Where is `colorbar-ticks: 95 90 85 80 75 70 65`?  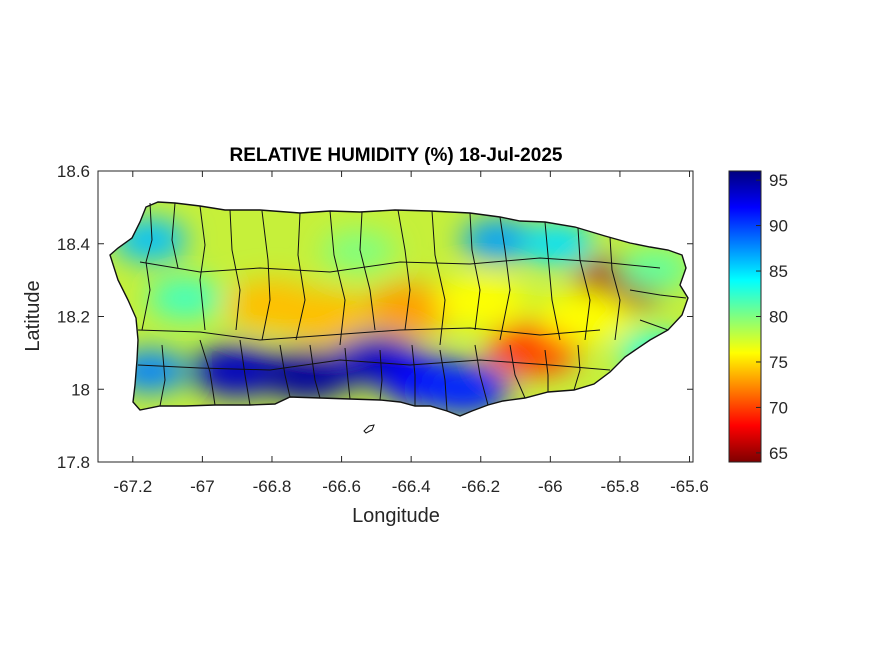 colorbar-ticks: 95 90 85 80 75 70 65 is located at coordinates (772, 317).